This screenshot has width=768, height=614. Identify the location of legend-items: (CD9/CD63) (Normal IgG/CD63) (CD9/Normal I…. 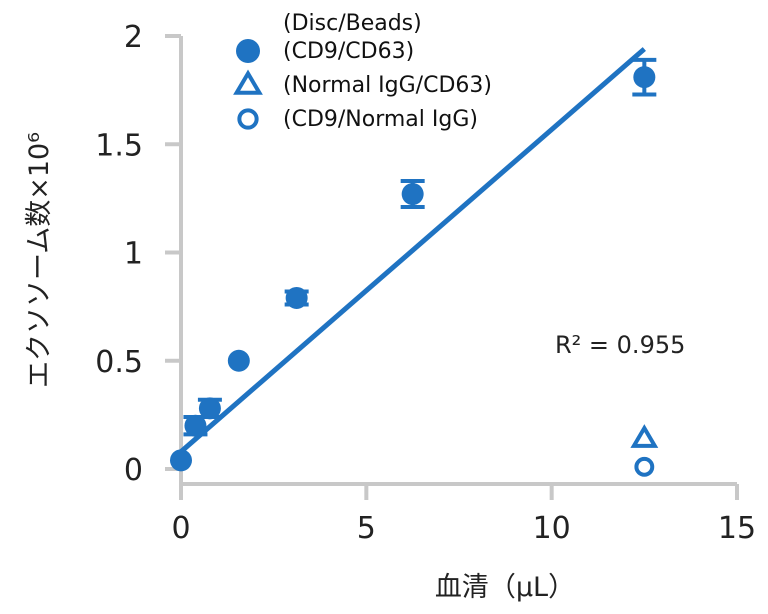
(362, 85).